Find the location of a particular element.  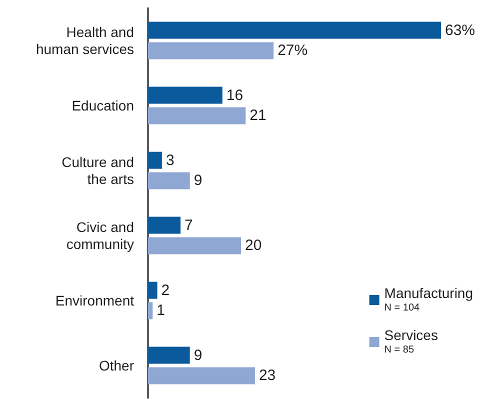

y-tick-label: Environment is located at coordinates (94, 300).